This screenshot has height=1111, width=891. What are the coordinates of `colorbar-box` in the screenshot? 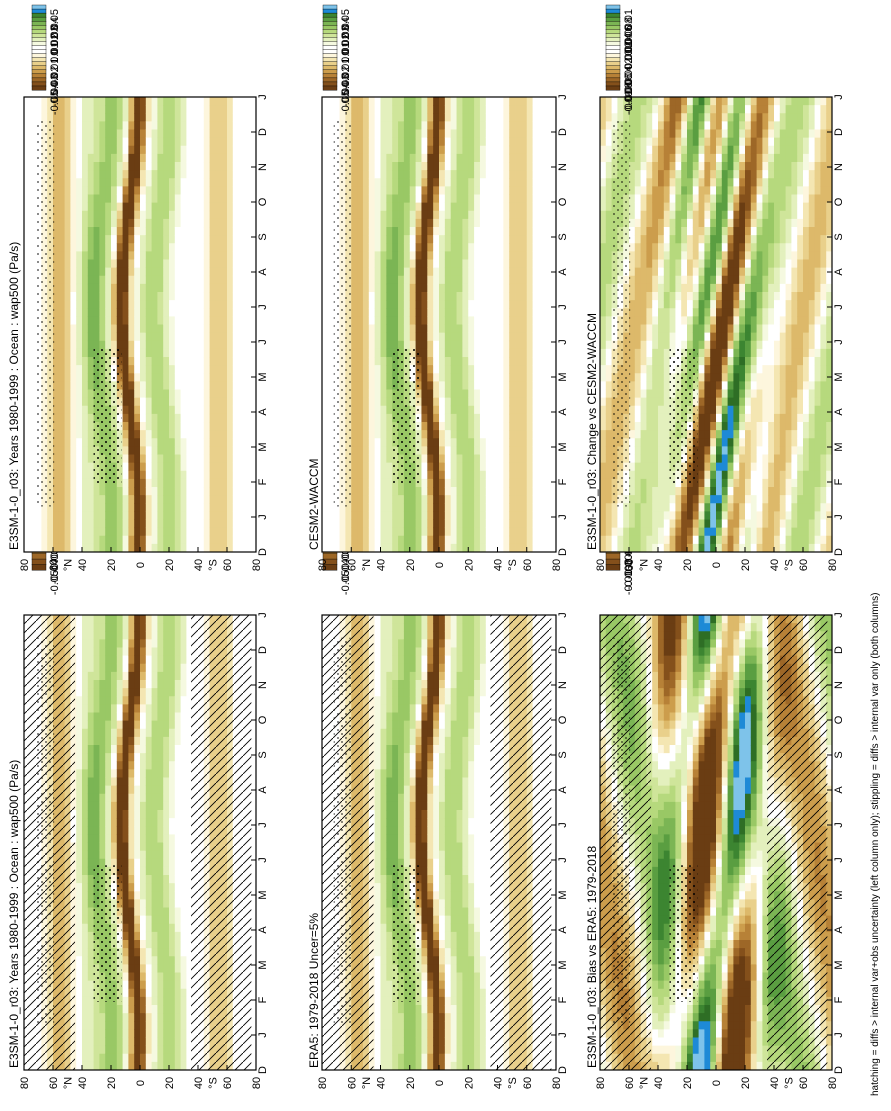 It's located at (39, 11).